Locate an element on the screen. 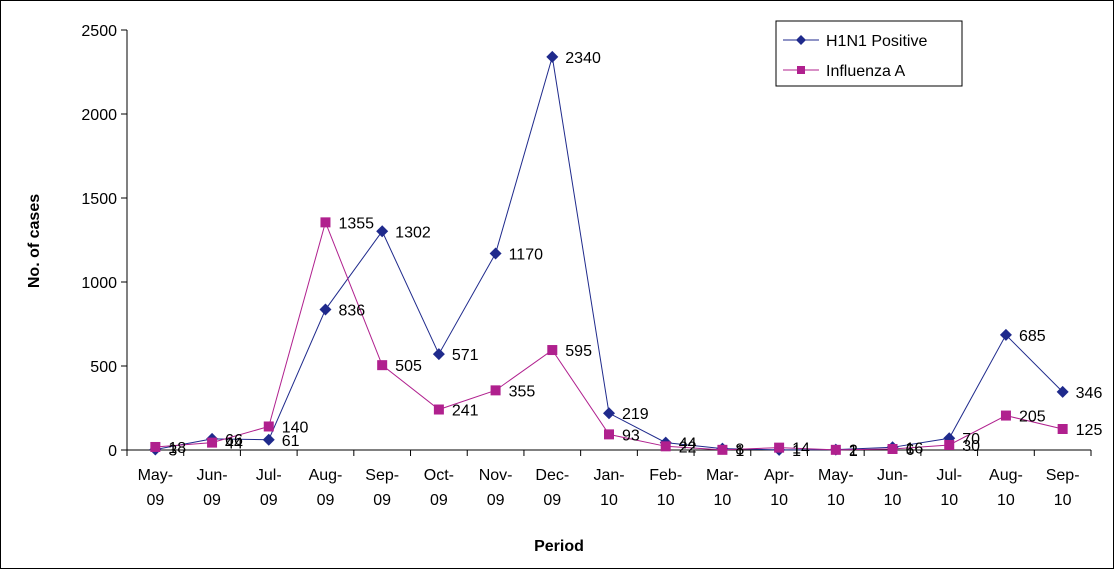 This screenshot has height=569, width=1114. data-label: 16 is located at coordinates (915, 448).